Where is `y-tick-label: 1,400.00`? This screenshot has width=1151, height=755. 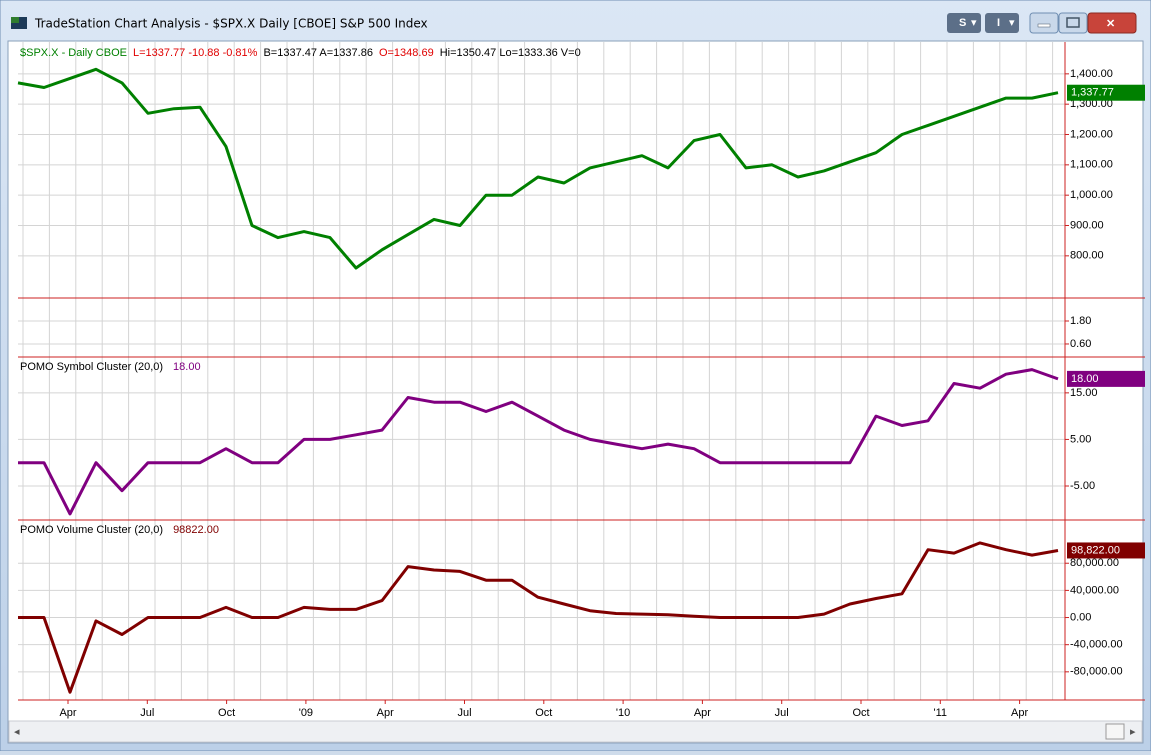 y-tick-label: 1,400.00 is located at coordinates (1091, 74).